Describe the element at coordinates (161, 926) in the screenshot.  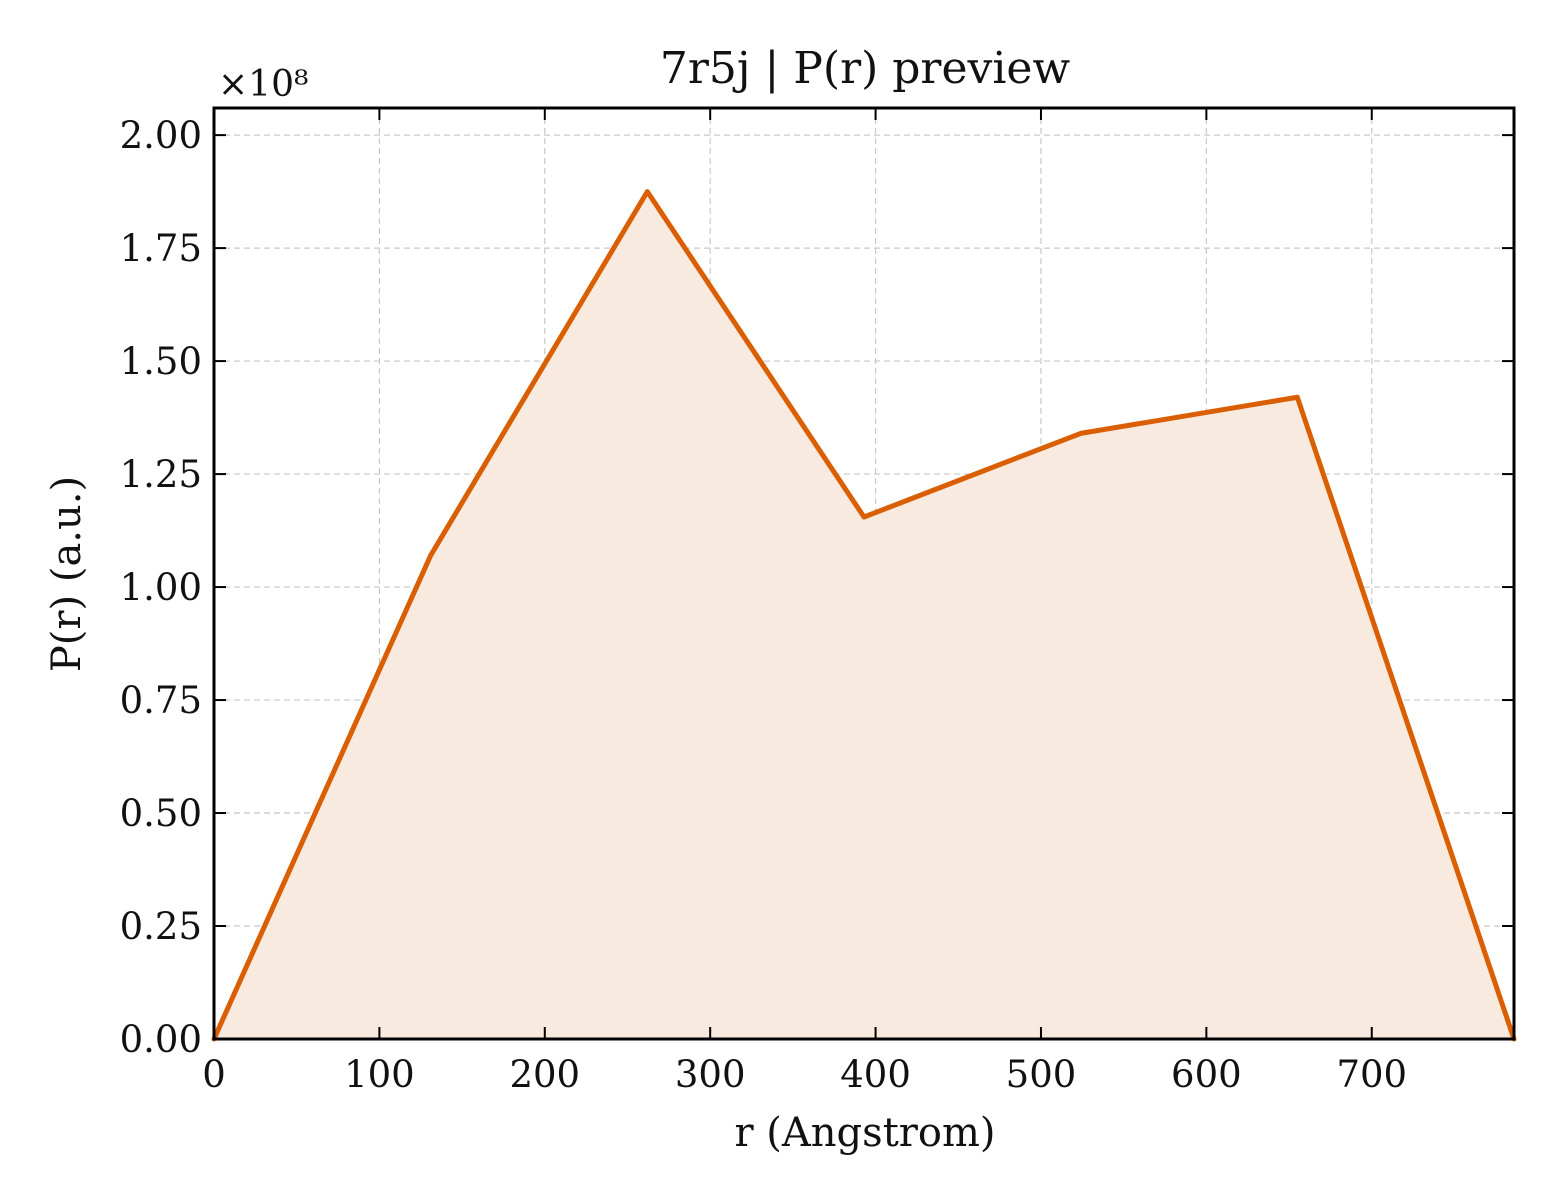
I see `y-tick-label: 0.25` at that location.